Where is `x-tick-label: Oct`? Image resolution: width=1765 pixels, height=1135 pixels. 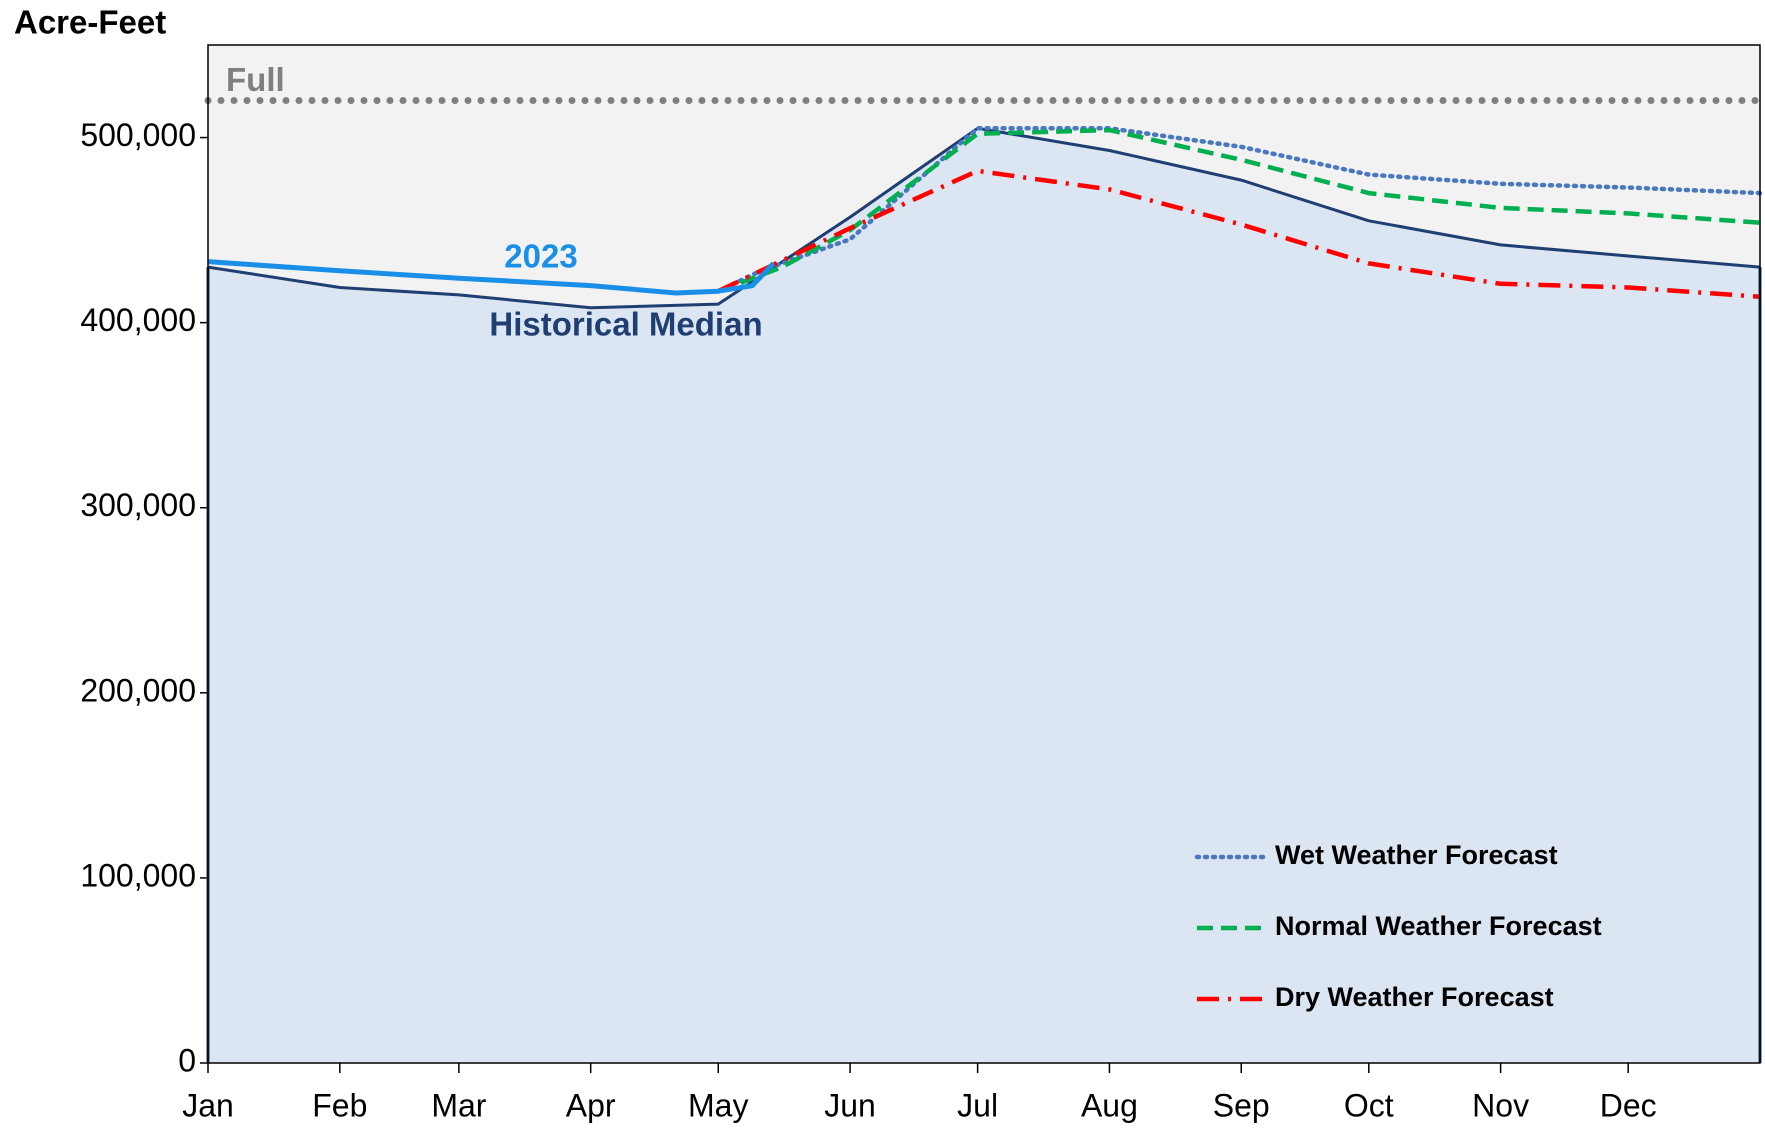
x-tick-label: Oct is located at coordinates (1369, 1105).